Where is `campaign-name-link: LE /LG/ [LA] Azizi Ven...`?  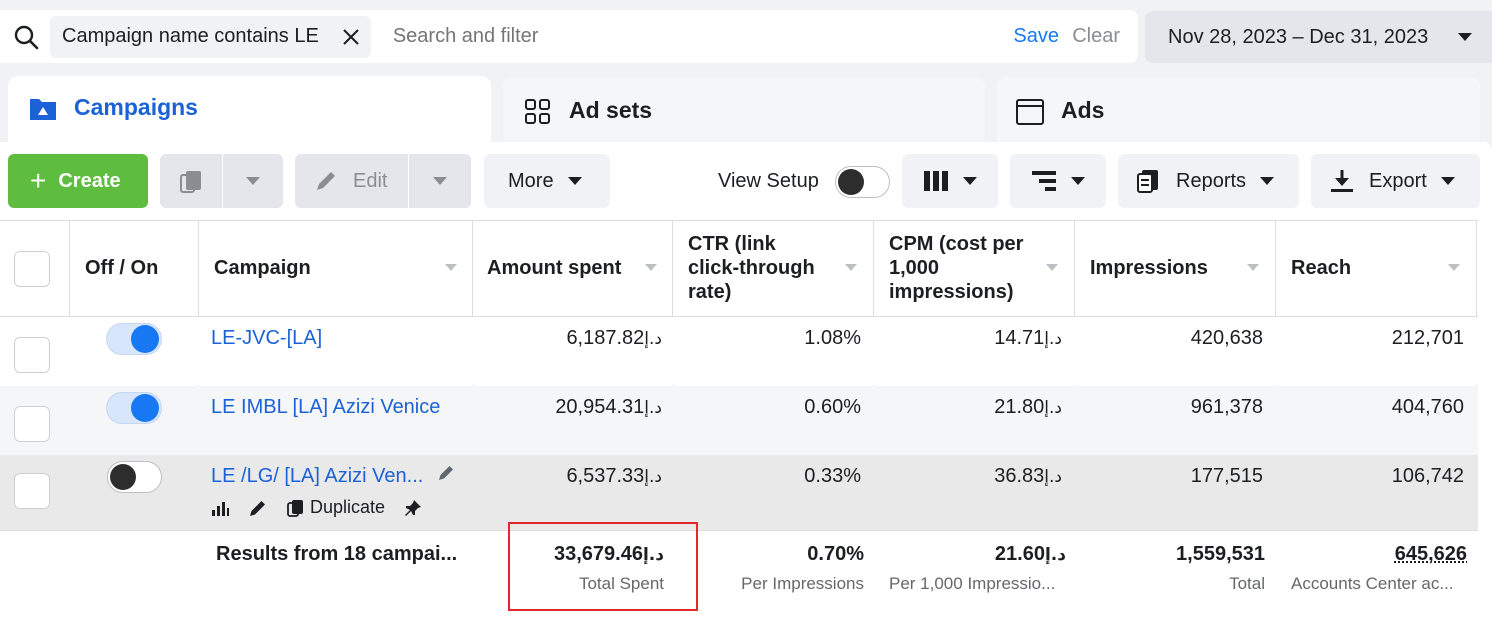 campaign-name-link: LE /LG/ [LA] Azizi Ven... is located at coordinates (317, 476).